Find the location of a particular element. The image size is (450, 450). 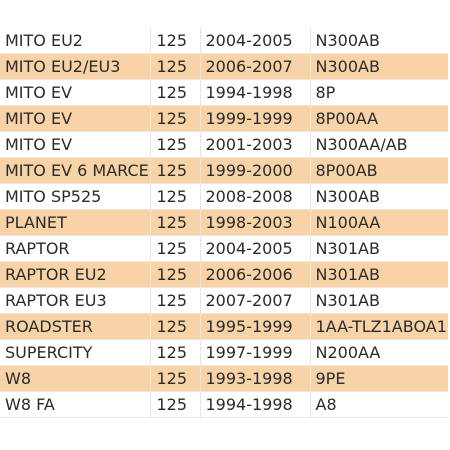

table-row: MITO EV 125 1999-1999 8P00AA is located at coordinates (224, 118).